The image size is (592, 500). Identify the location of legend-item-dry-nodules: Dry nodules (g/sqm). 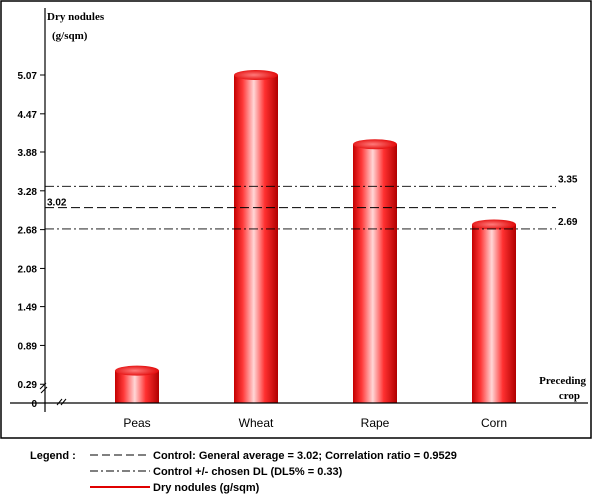
(206, 488).